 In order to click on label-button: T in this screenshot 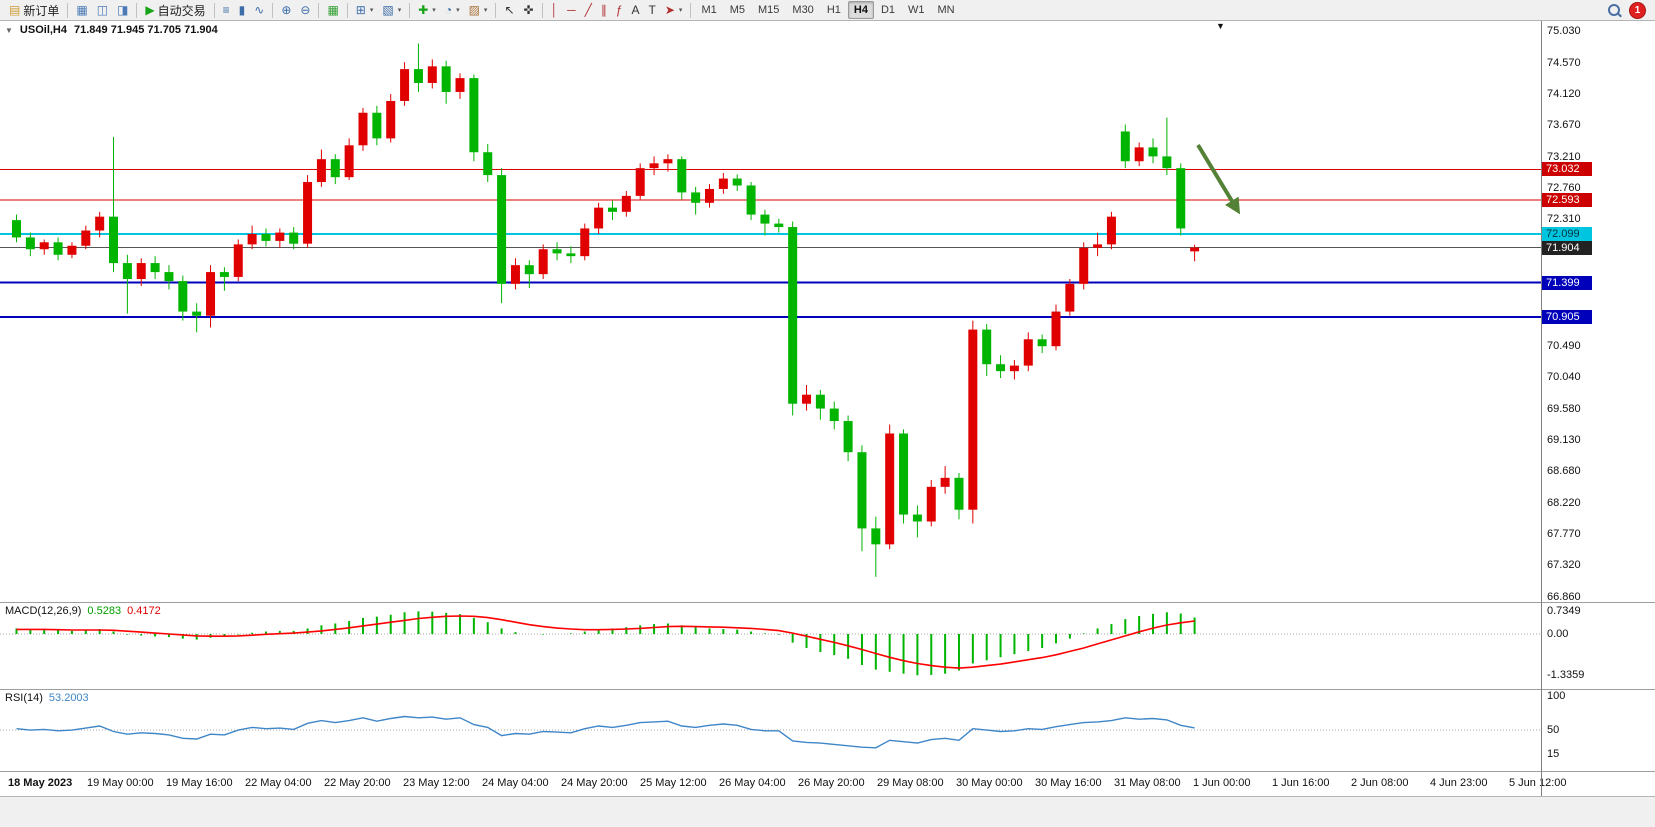, I will do `click(652, 10)`.